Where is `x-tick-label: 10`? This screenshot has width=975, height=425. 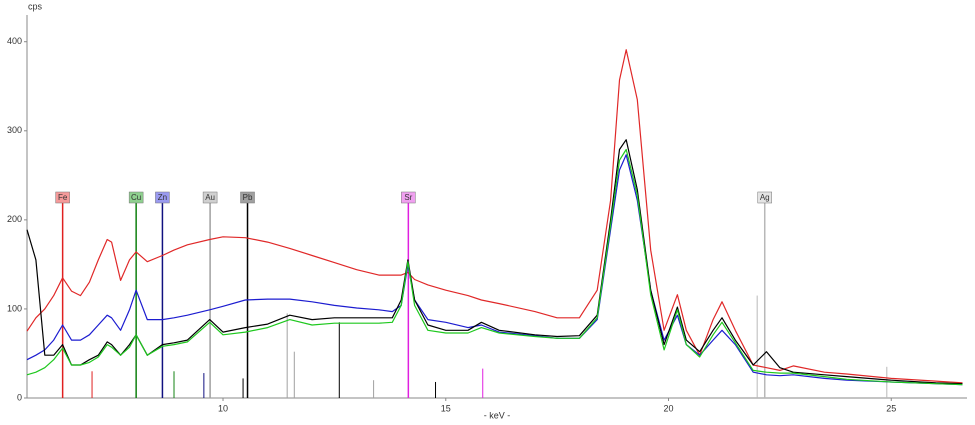 x-tick-label: 10 is located at coordinates (223, 408).